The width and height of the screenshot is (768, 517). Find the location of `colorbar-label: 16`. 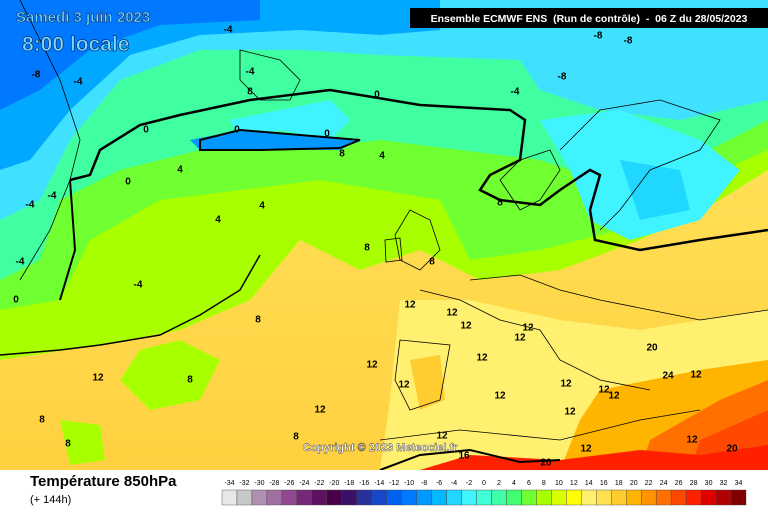

colorbar-label: 16 is located at coordinates (604, 483).